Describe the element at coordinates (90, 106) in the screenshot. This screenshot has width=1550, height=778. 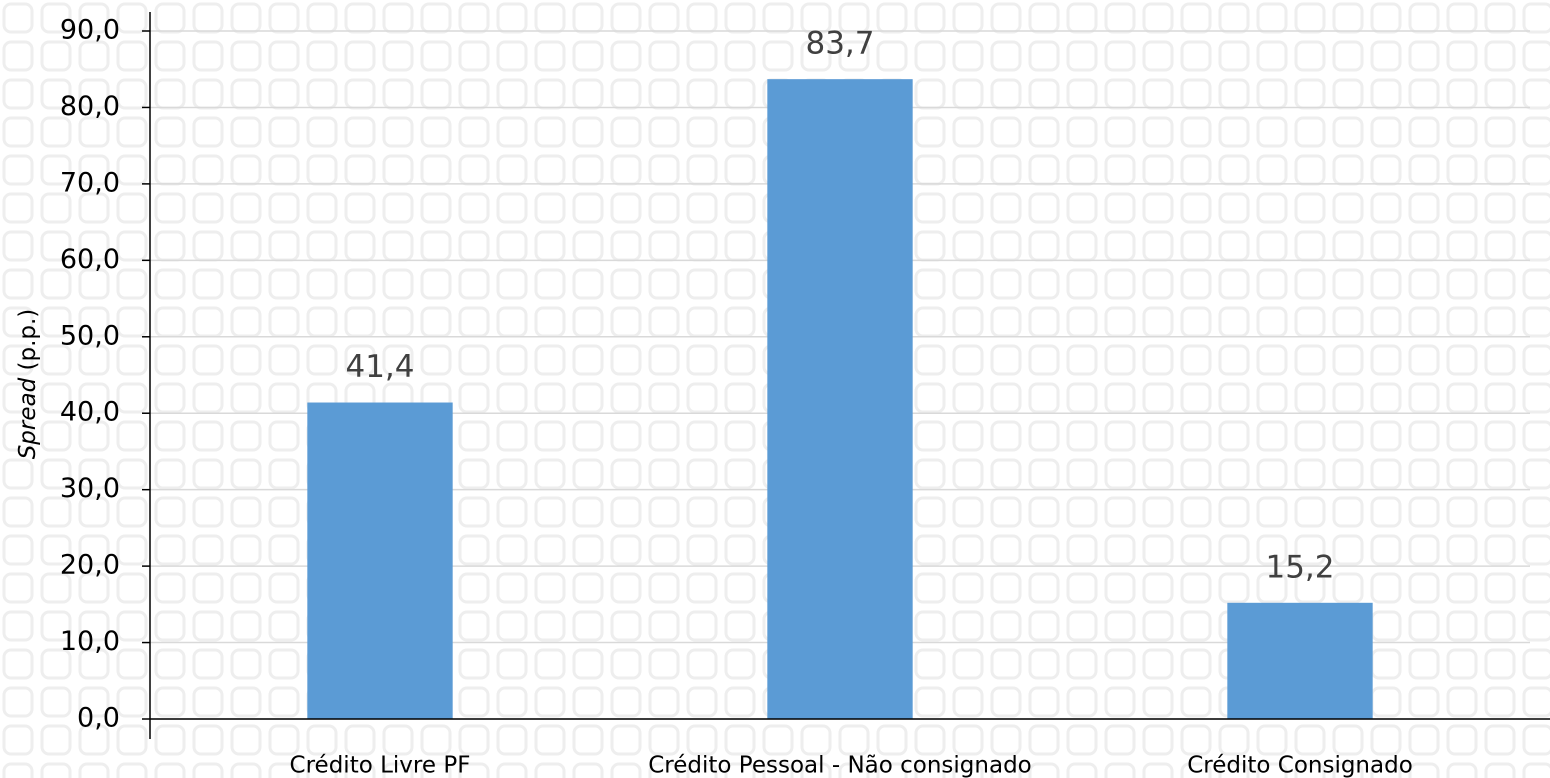
I see `y-tick-label: 80,0` at that location.